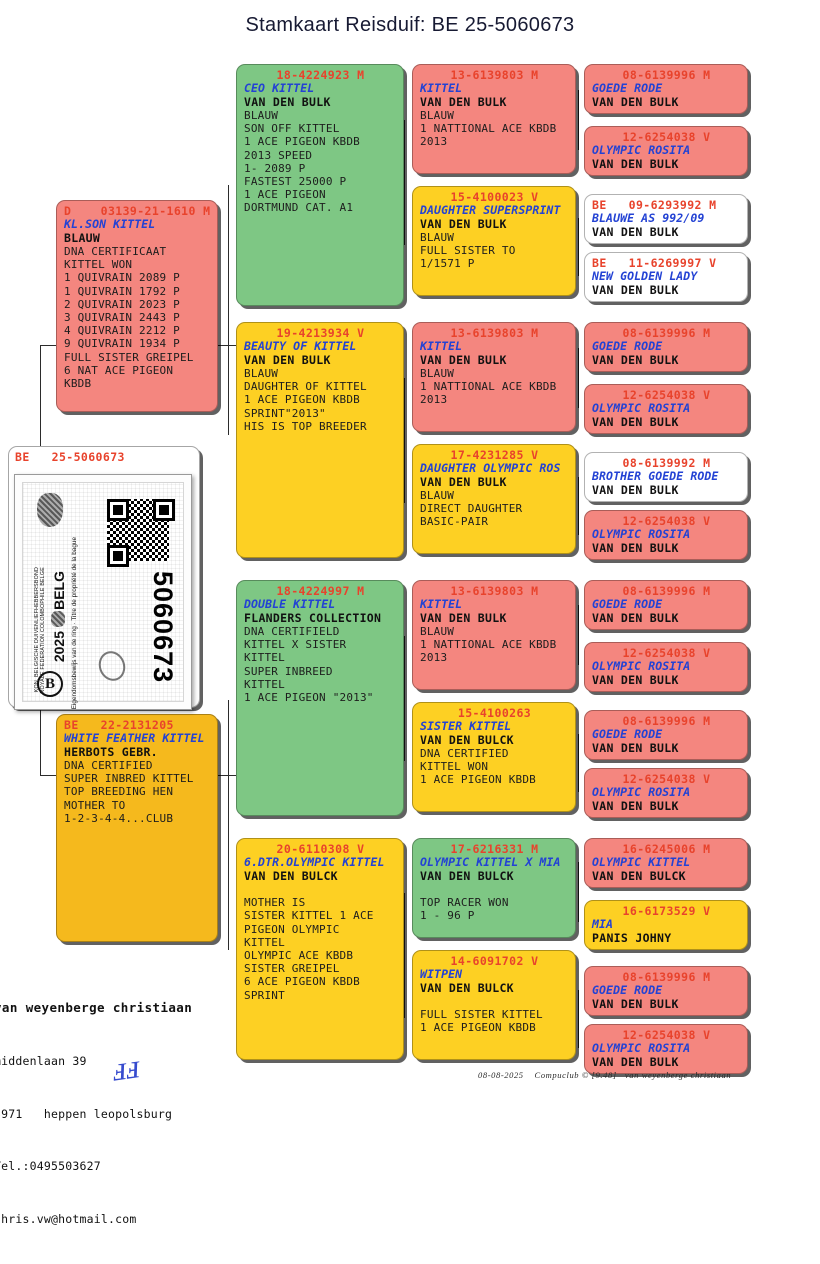 The image size is (820, 1264). Describe the element at coordinates (134, 738) in the screenshot. I see `card-pigeon-name: WHITE FEATHER KITTEL` at that location.